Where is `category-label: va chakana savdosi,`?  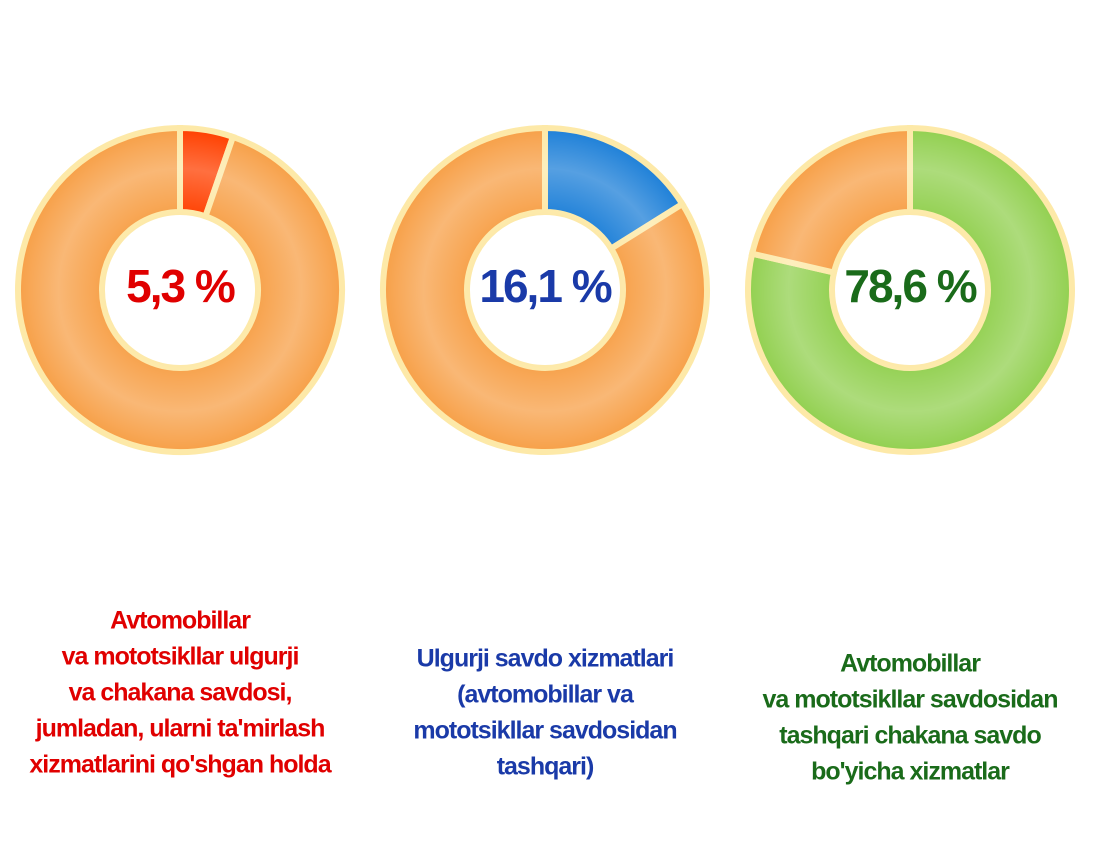 category-label: va chakana savdosi, is located at coordinates (180, 693).